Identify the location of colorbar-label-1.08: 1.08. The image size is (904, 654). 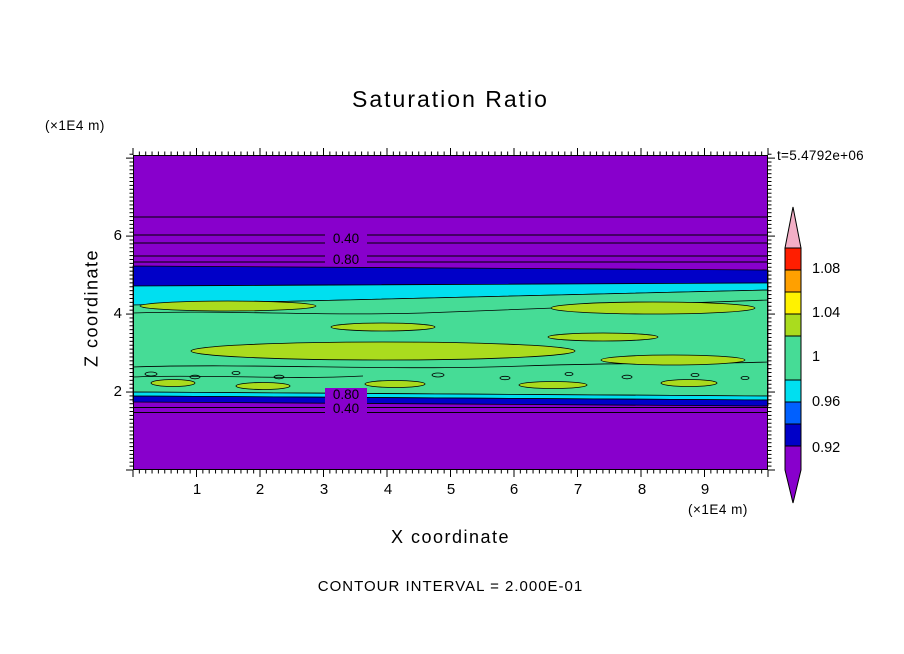
(826, 269).